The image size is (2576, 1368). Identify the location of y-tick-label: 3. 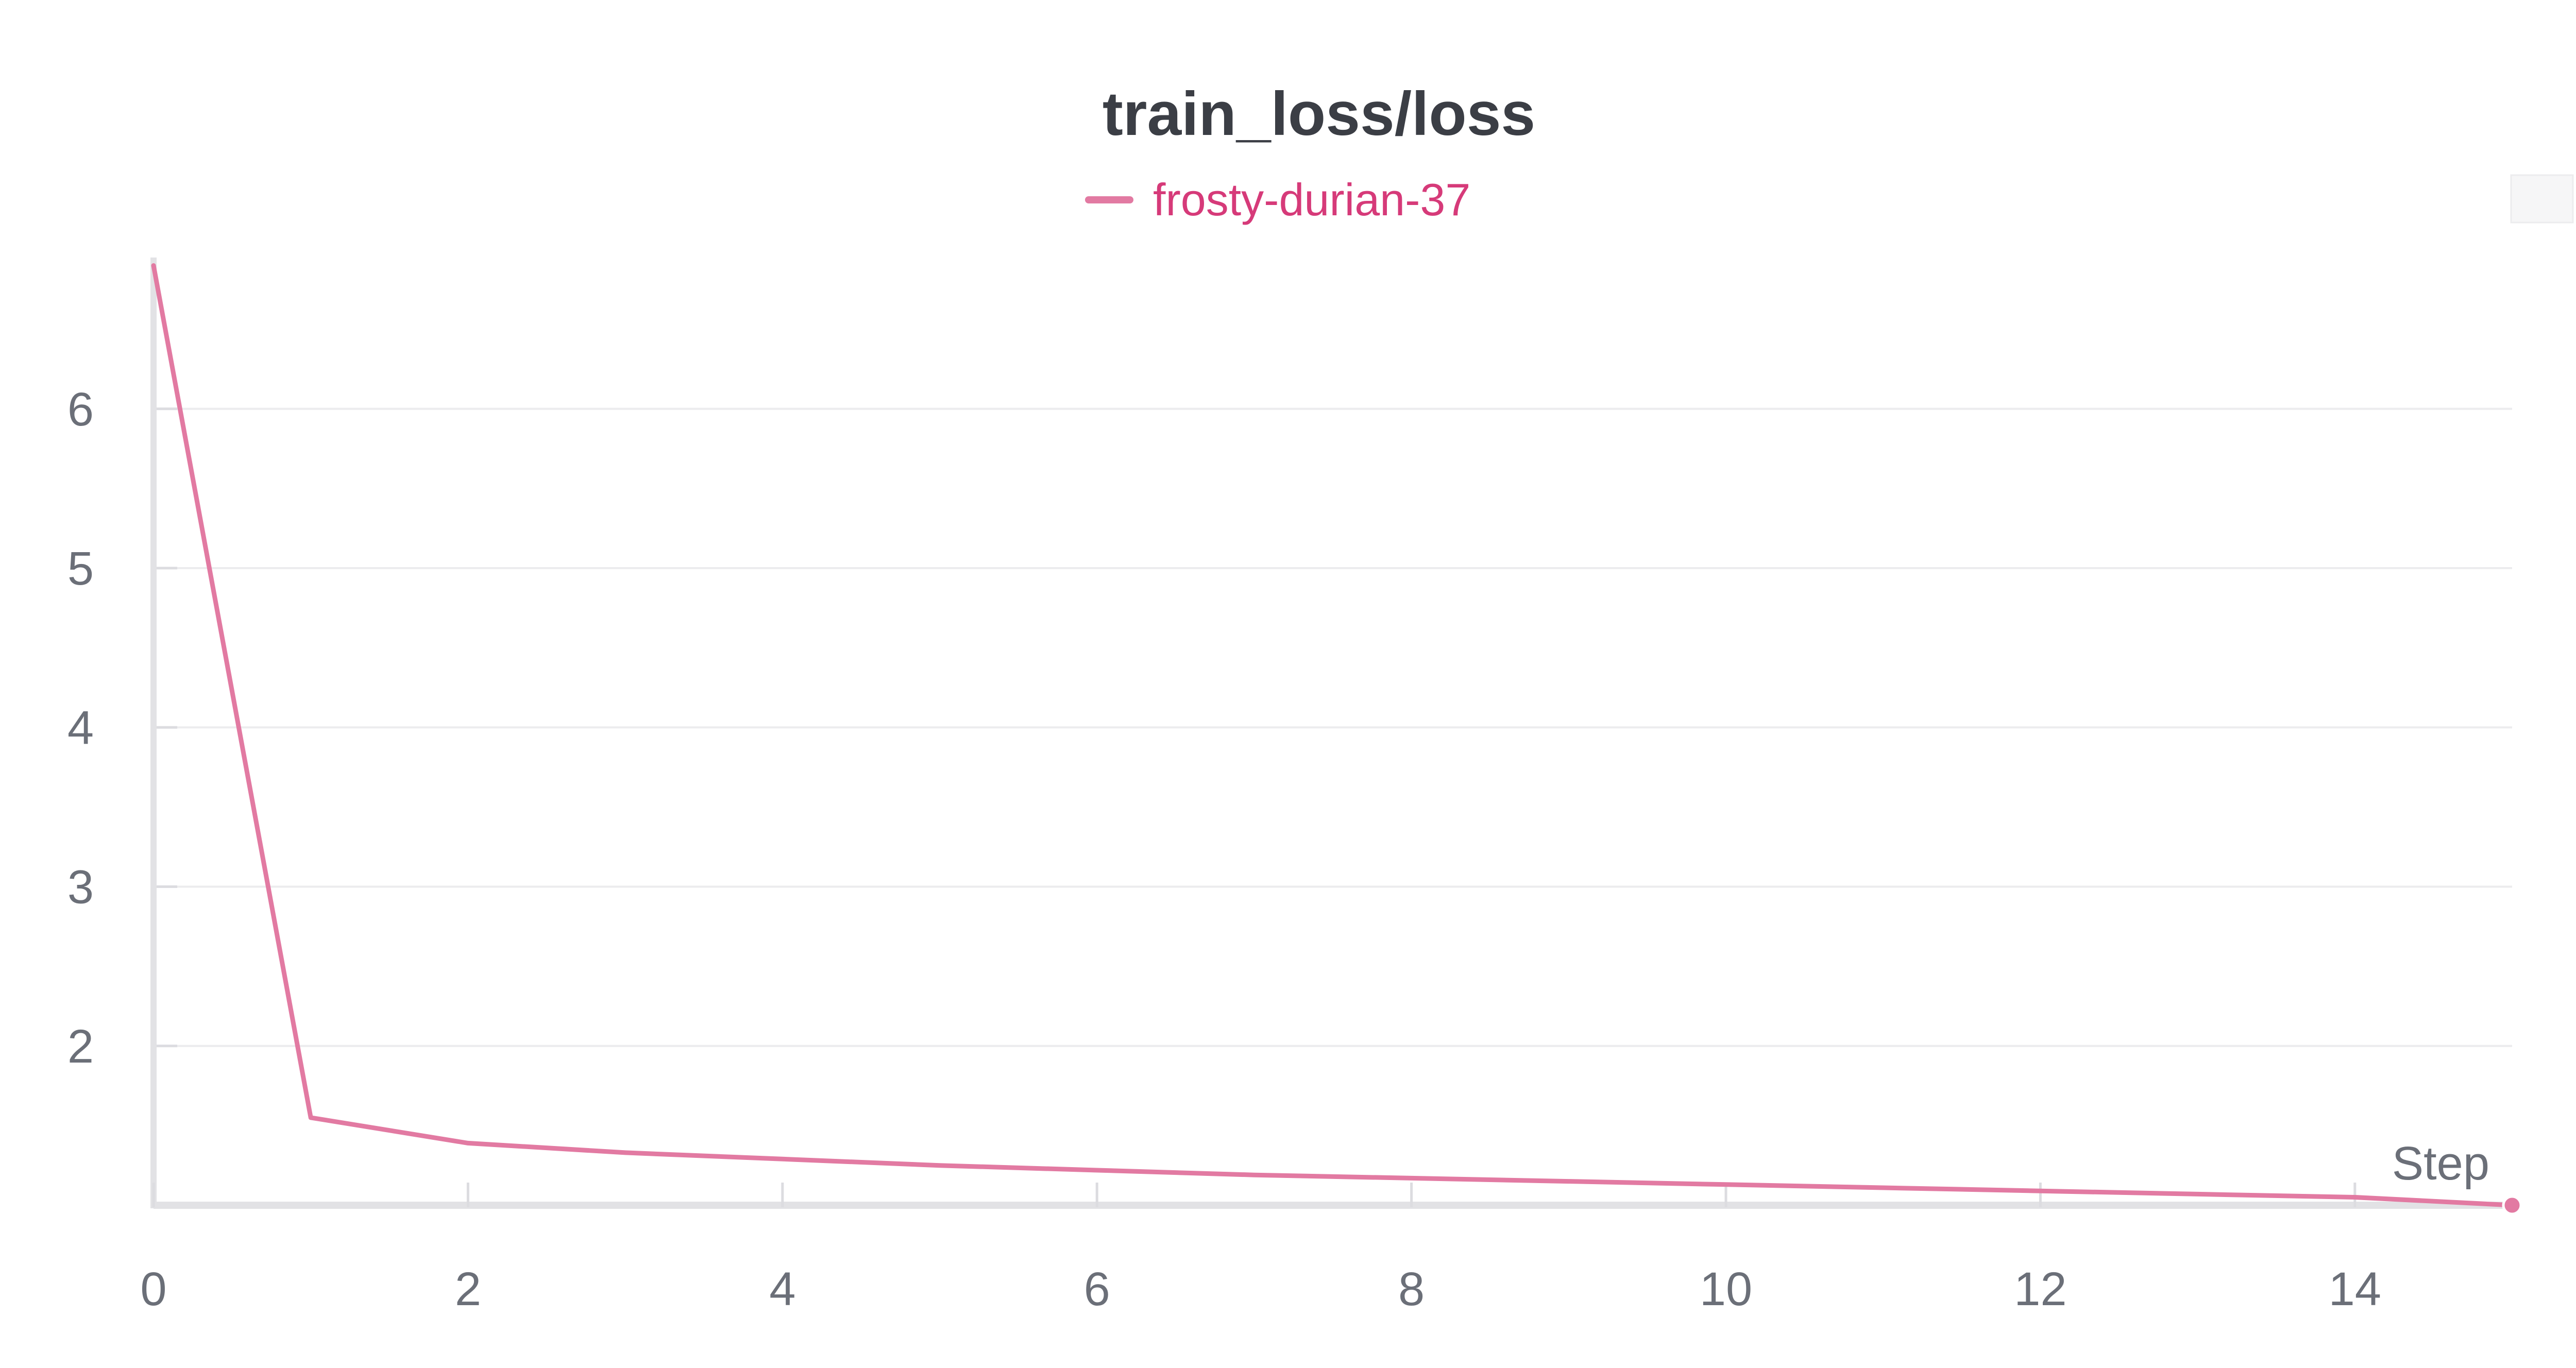
(80, 887).